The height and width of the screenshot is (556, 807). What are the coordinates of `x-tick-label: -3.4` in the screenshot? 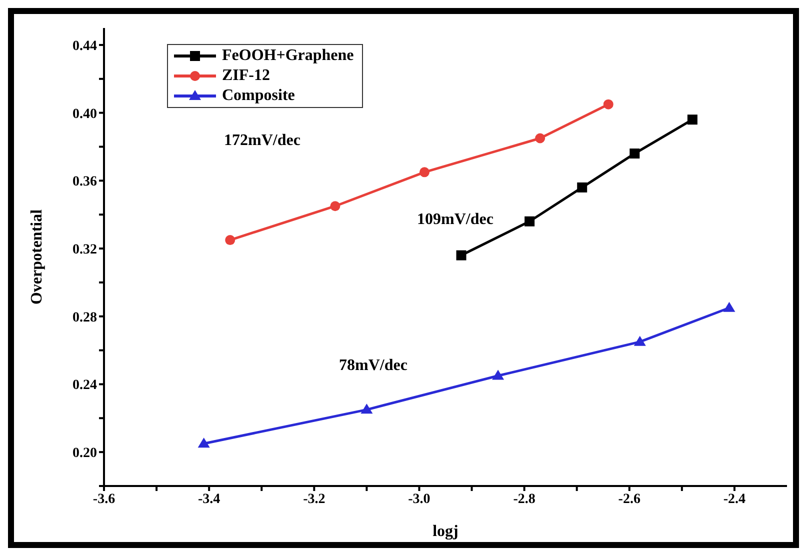 It's located at (209, 499).